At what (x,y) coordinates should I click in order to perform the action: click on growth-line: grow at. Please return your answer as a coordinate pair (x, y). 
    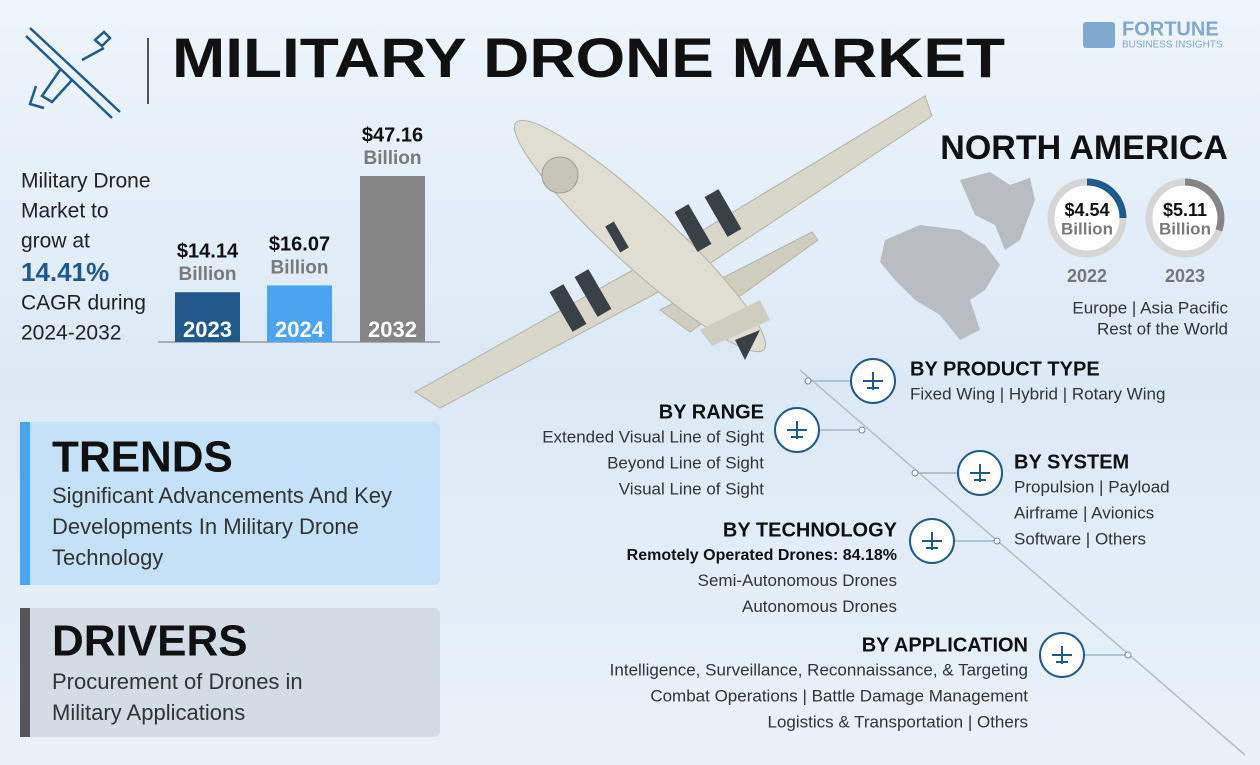
    Looking at the image, I should click on (55, 241).